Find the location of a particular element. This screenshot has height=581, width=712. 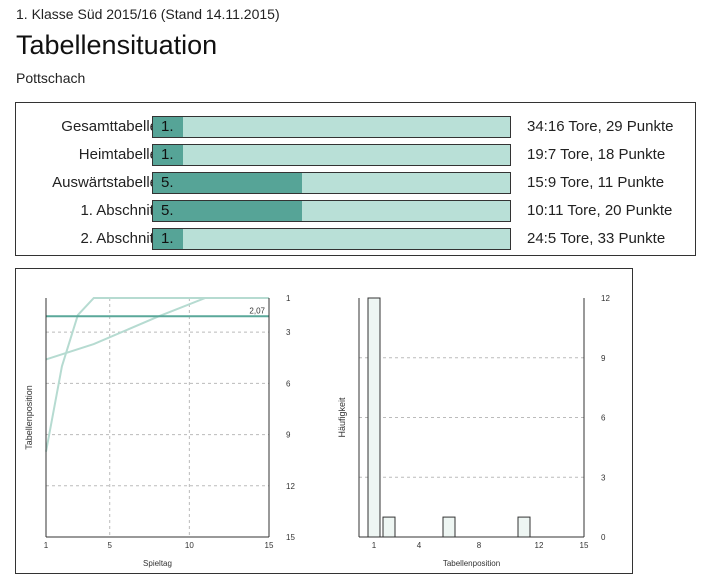

standings-row: Heimtabelle 1. 19:7 Tore, 18 Punkte is located at coordinates (355, 156).